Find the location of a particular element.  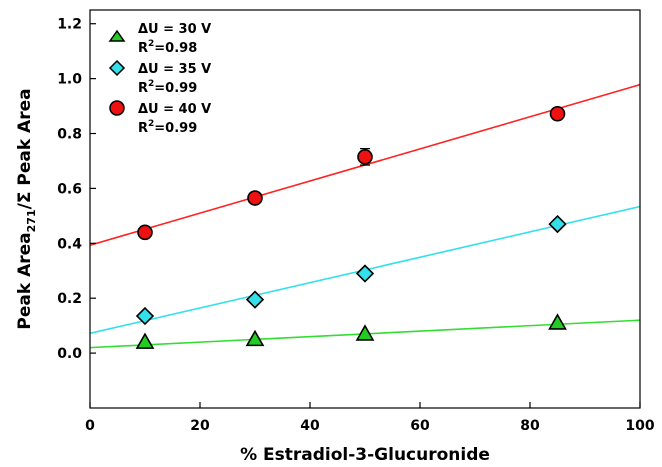

legend-r2-35v: R2=0.99 is located at coordinates (167, 87).